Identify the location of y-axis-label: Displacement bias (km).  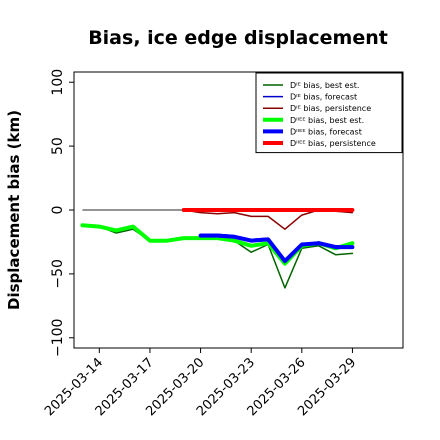
(14, 210).